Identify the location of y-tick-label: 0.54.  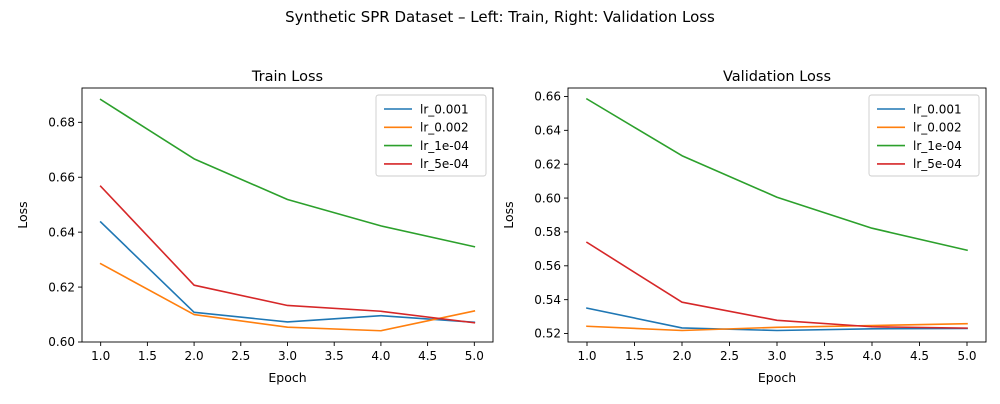
(547, 300).